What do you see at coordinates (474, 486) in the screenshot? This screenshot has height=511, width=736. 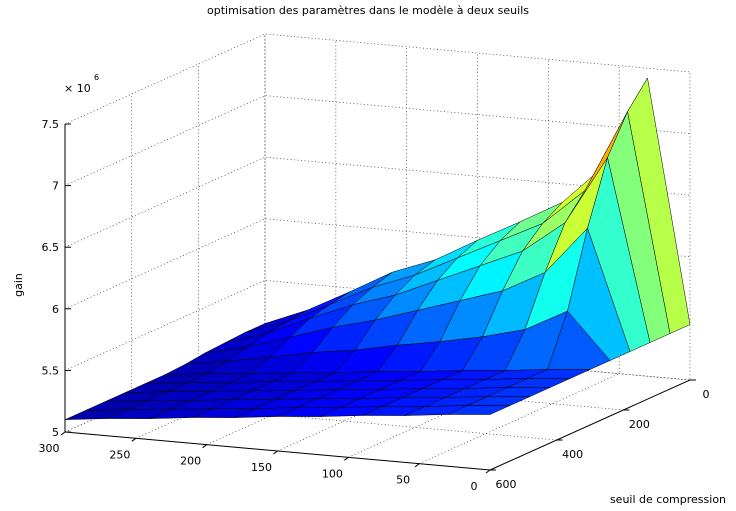 I see `y-tick-label: 0` at bounding box center [474, 486].